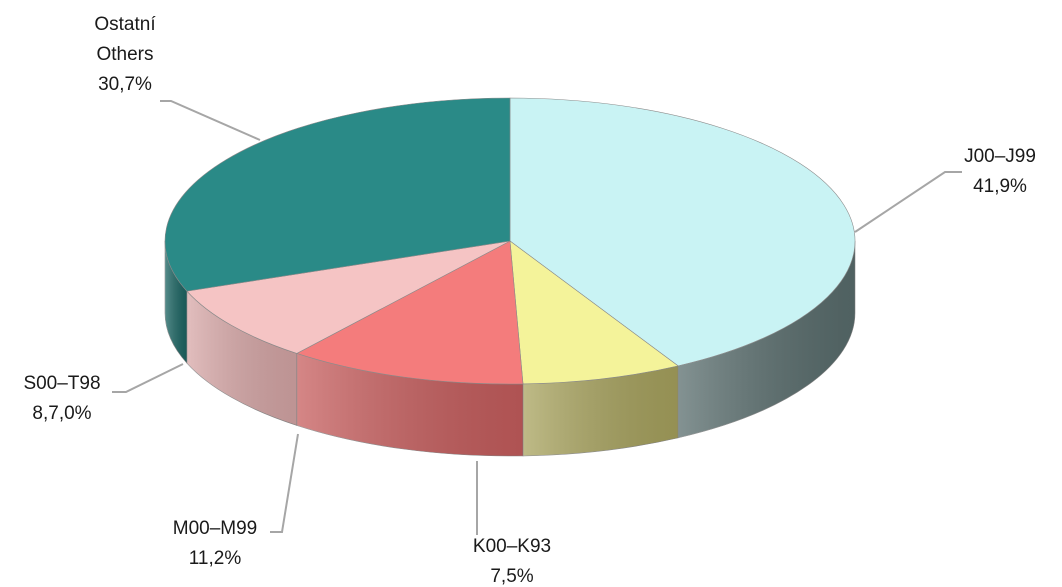 The width and height of the screenshot is (1062, 587). Describe the element at coordinates (61, 413) in the screenshot. I see `slice-value-label: 8,7,0%` at that location.